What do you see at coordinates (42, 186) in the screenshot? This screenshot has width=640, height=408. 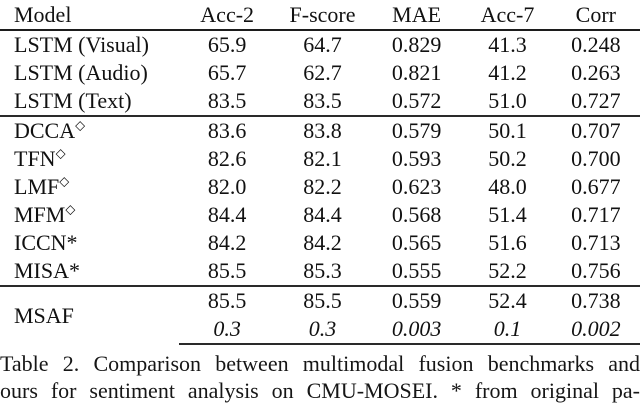 I see `model-cell: LMF◇` at bounding box center [42, 186].